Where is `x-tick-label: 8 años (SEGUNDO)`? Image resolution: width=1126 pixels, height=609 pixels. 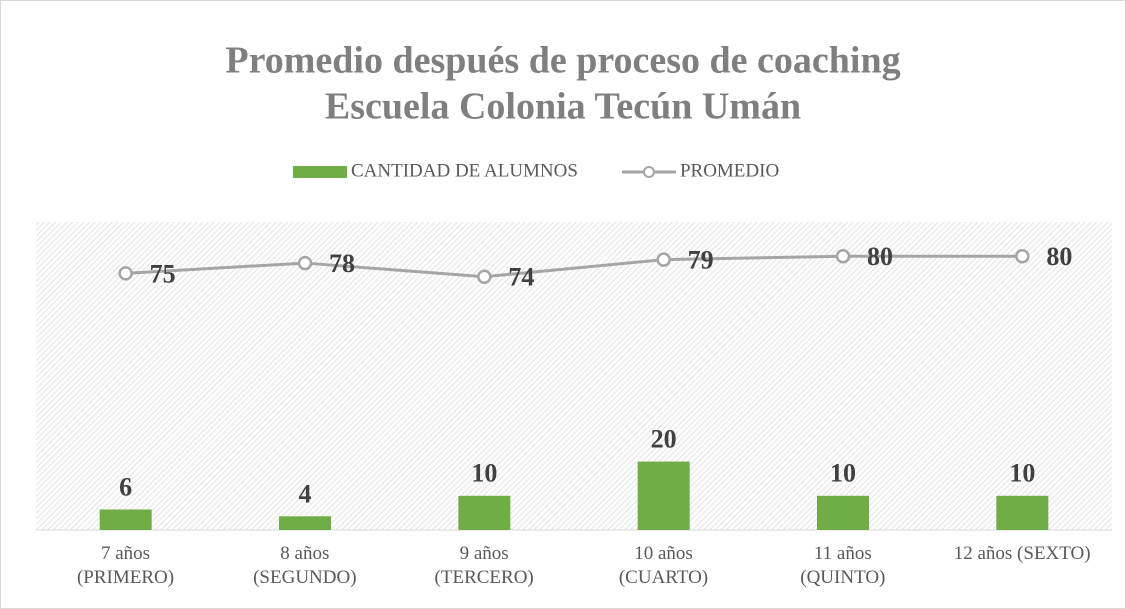
x-tick-label: 8 años (SEGUNDO) is located at coordinates (305, 565).